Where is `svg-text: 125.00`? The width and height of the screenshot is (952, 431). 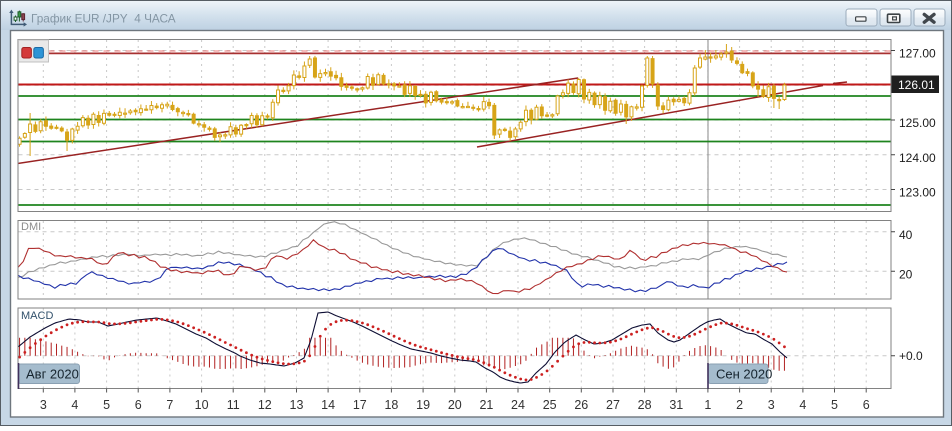
svg-text: 125.00 is located at coordinates (917, 123).